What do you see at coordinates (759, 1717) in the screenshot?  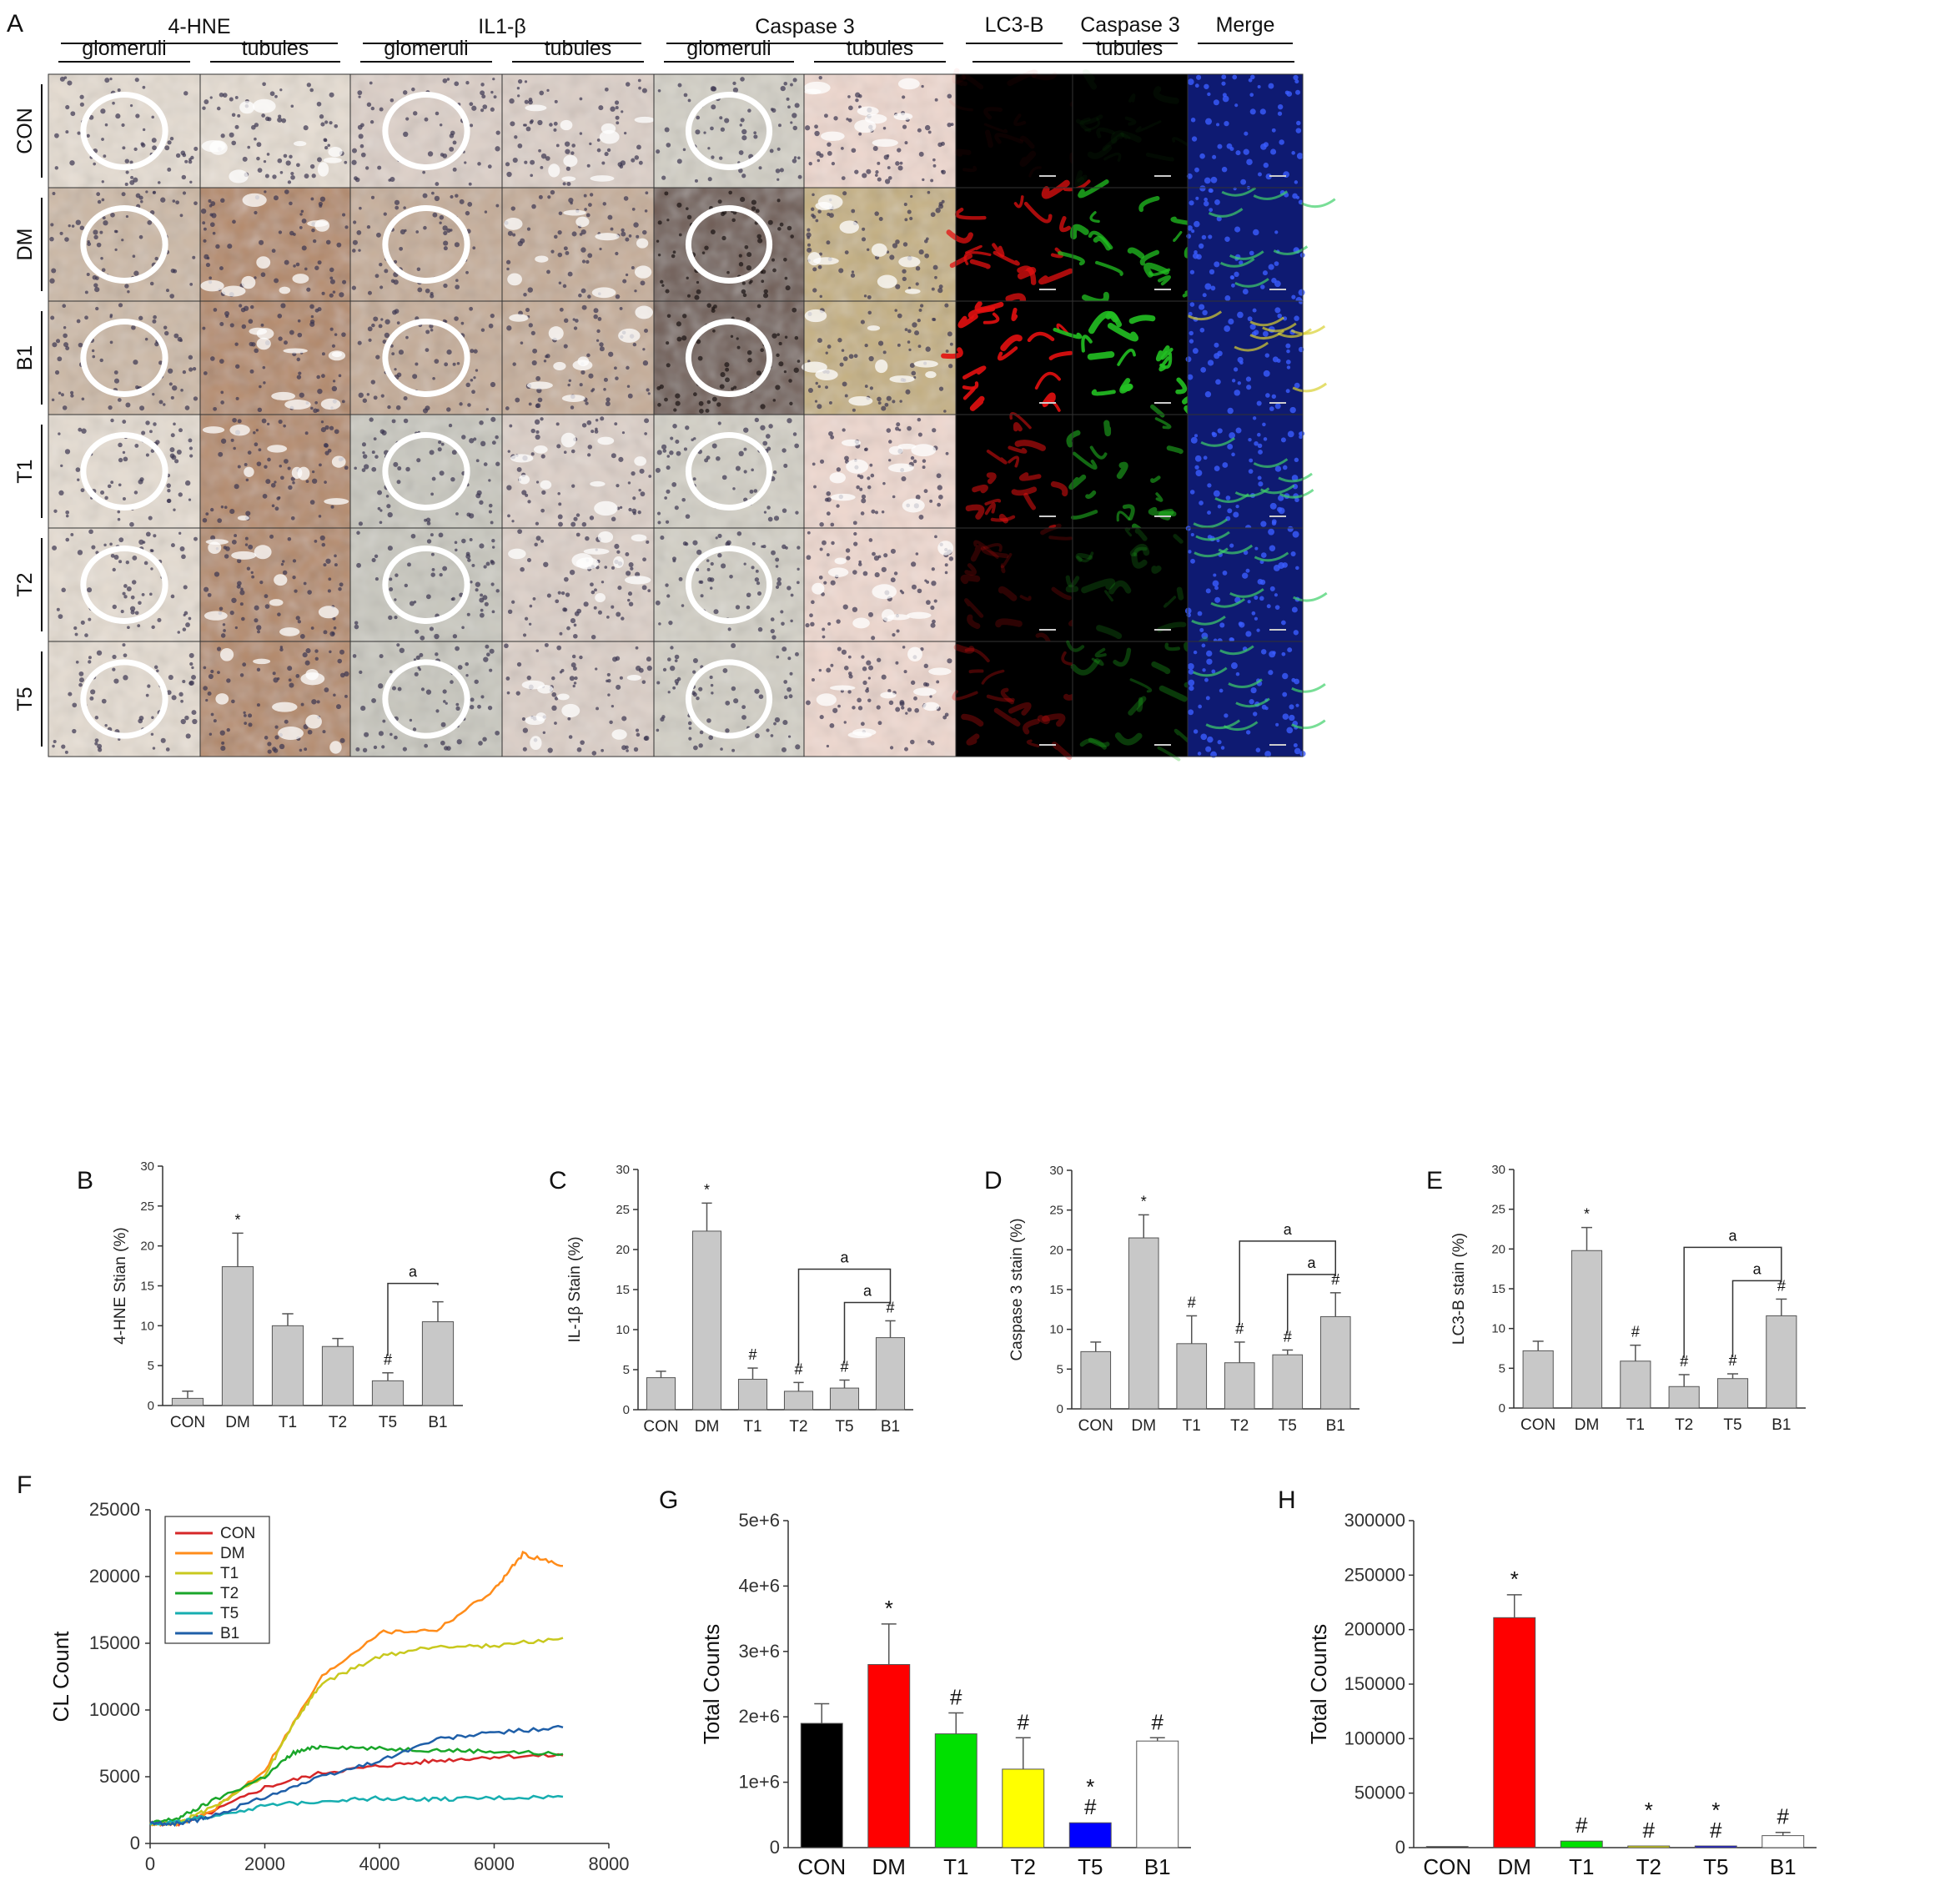 I see `y-tick-label: 2e+6` at bounding box center [759, 1717].